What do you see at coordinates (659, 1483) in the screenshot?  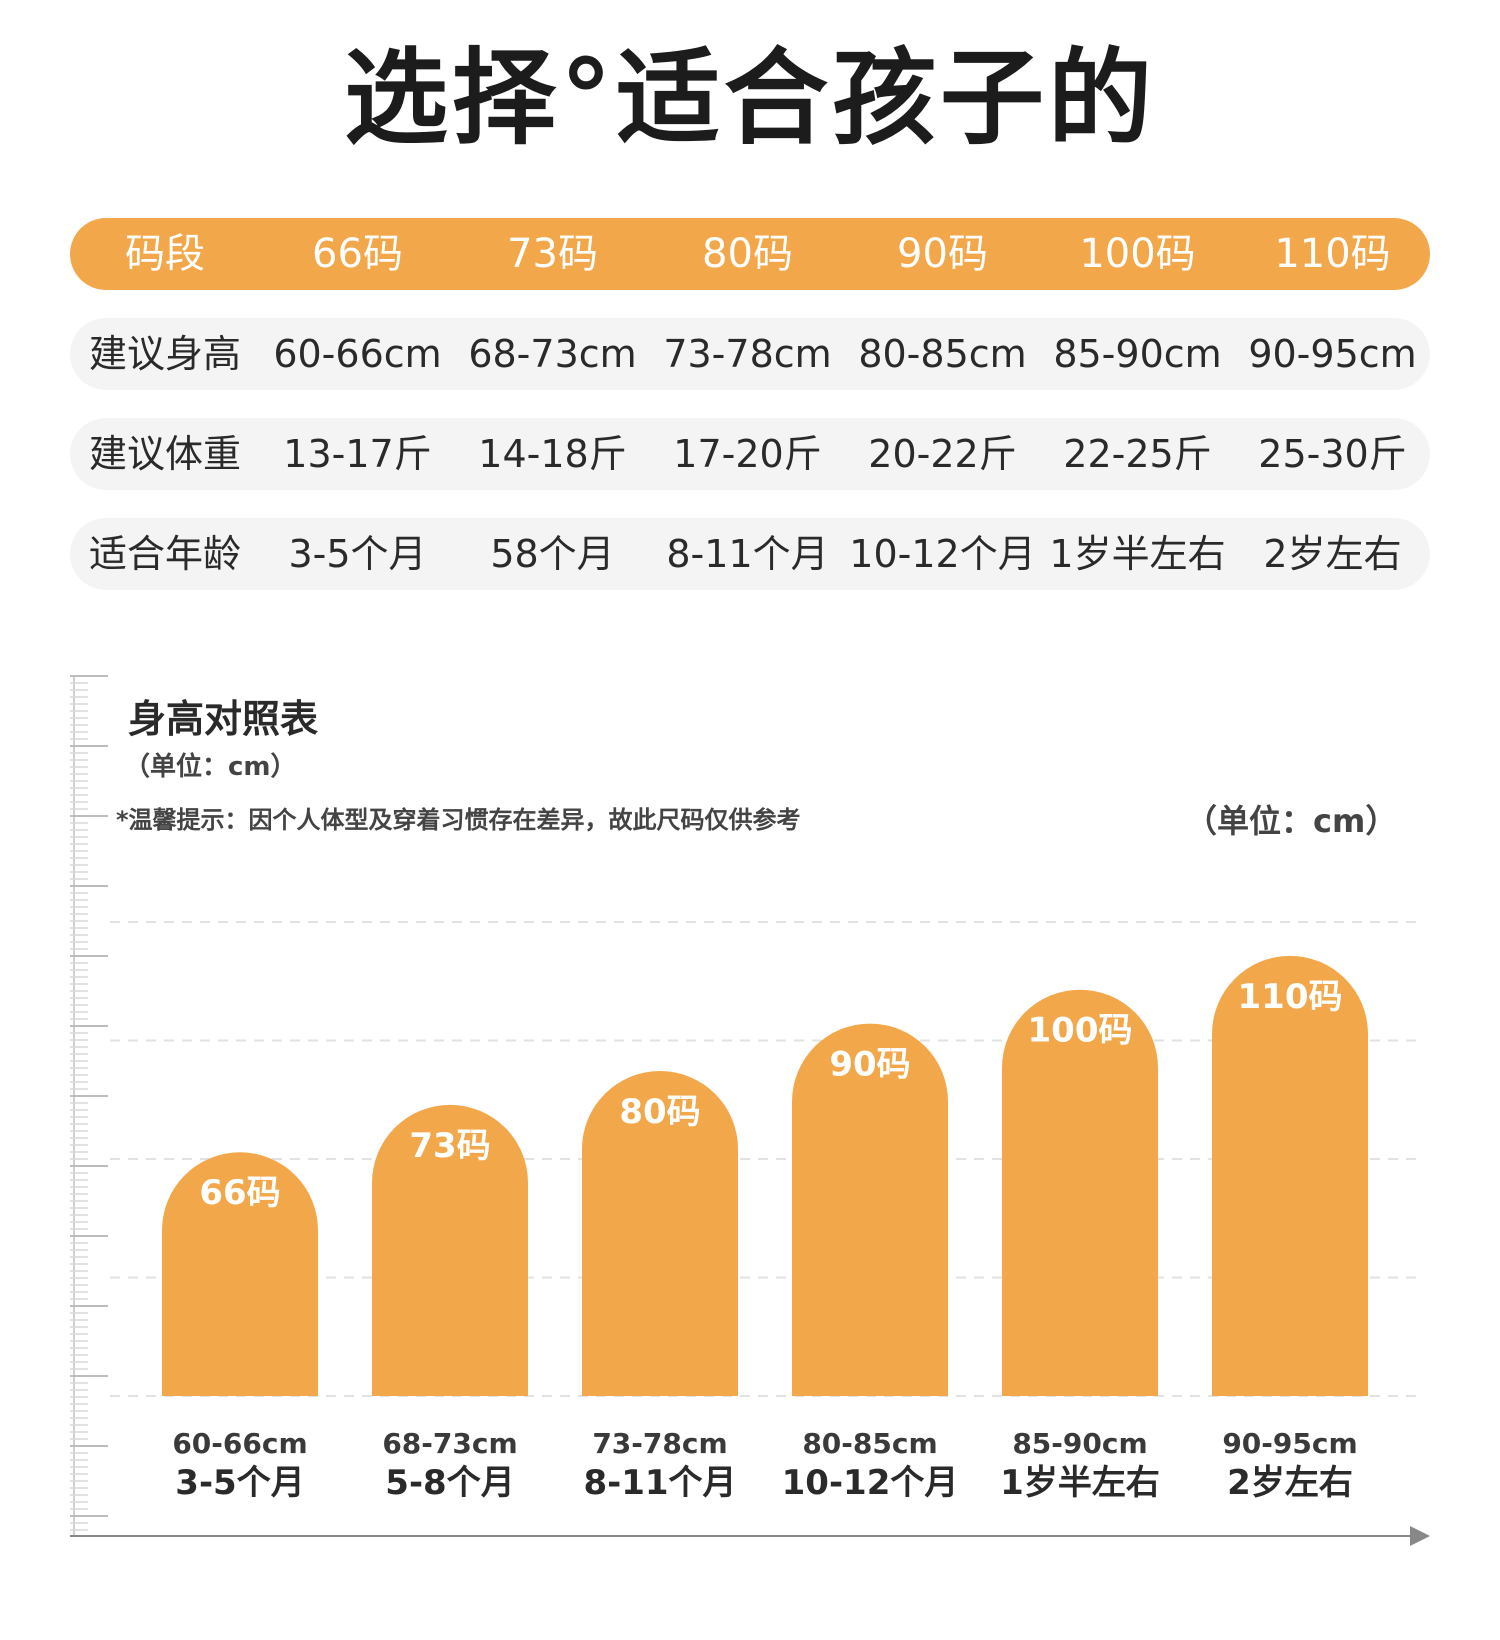 I see `x-tick-age-label: 8-11个月` at bounding box center [659, 1483].